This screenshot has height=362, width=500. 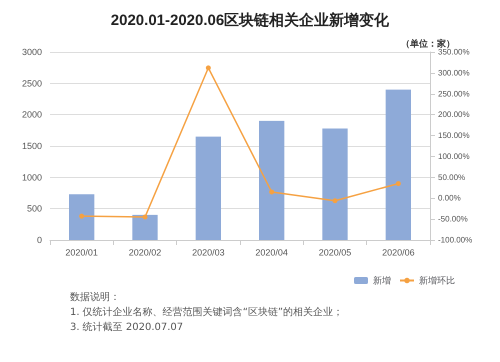 What do you see at coordinates (32, 115) in the screenshot?
I see `y-tick-label: 2000` at bounding box center [32, 115].